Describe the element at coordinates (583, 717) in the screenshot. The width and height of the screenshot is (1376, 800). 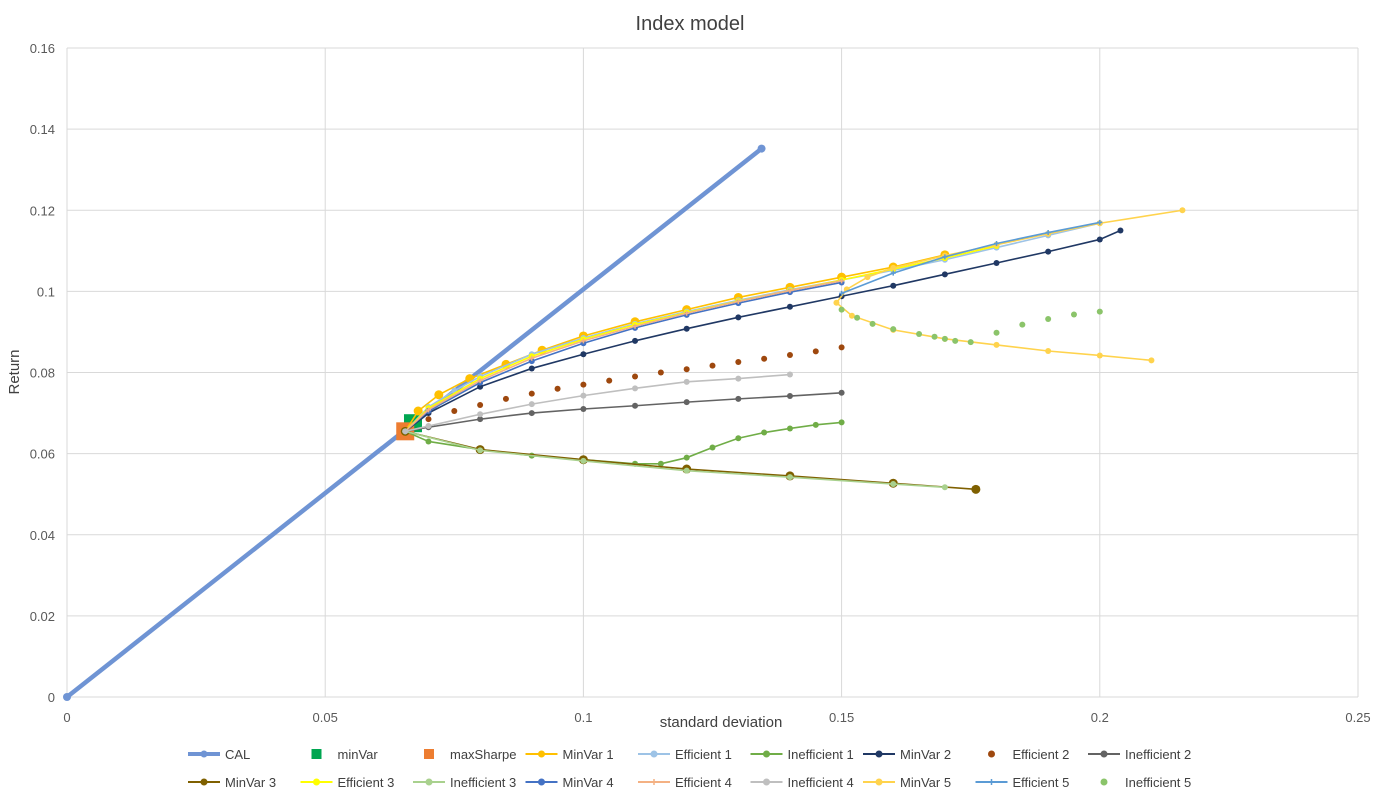
I see `x-tick-label: 0.1` at that location.